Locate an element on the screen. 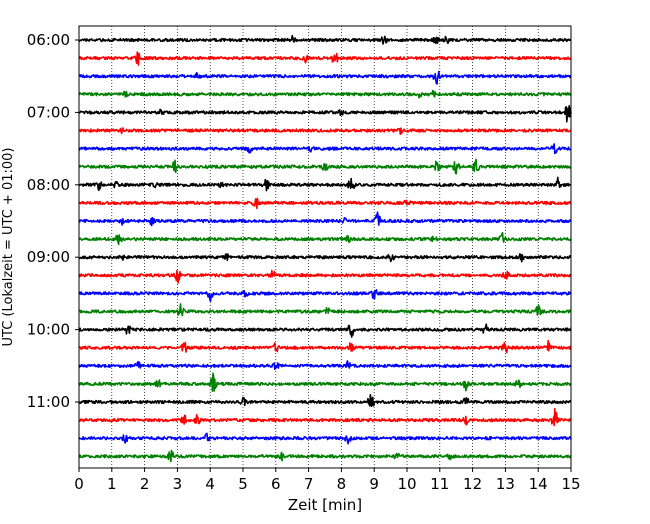  y-tick-label-3: 09:00 is located at coordinates (48, 257).